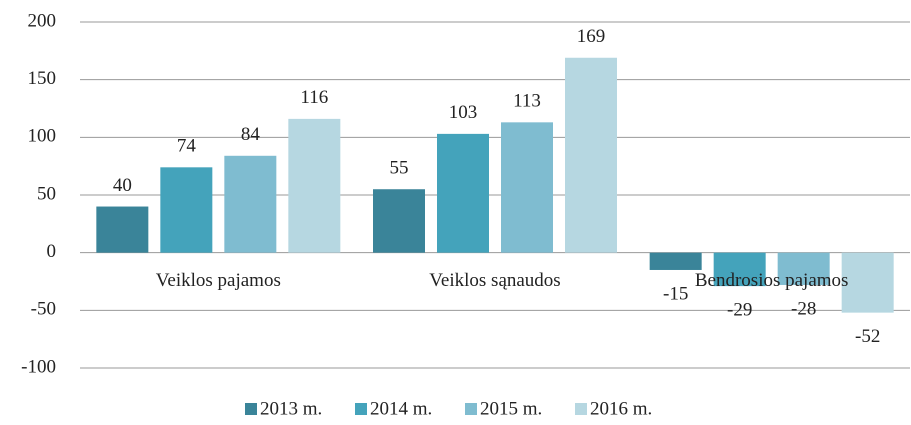 The image size is (911, 425). I want to click on y-tick-label: 200, so click(42, 20).